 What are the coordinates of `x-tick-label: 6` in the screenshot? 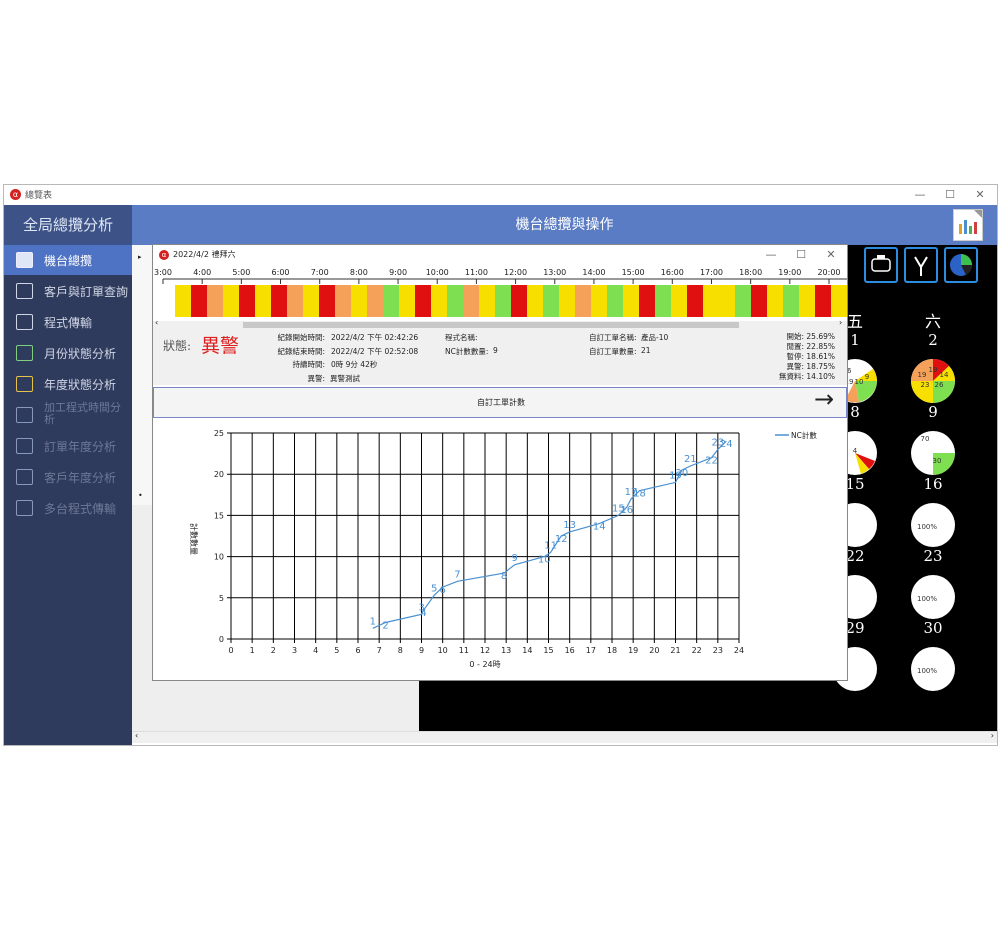 It's located at (357, 650).